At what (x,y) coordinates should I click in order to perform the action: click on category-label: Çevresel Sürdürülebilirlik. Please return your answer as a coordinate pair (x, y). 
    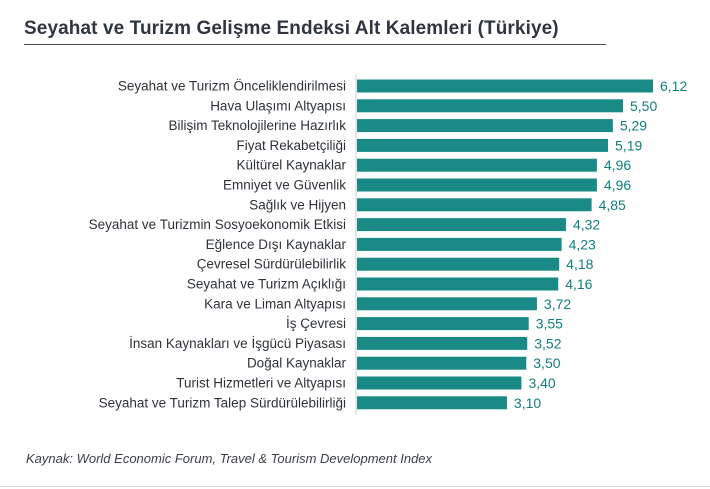
    Looking at the image, I should click on (272, 264).